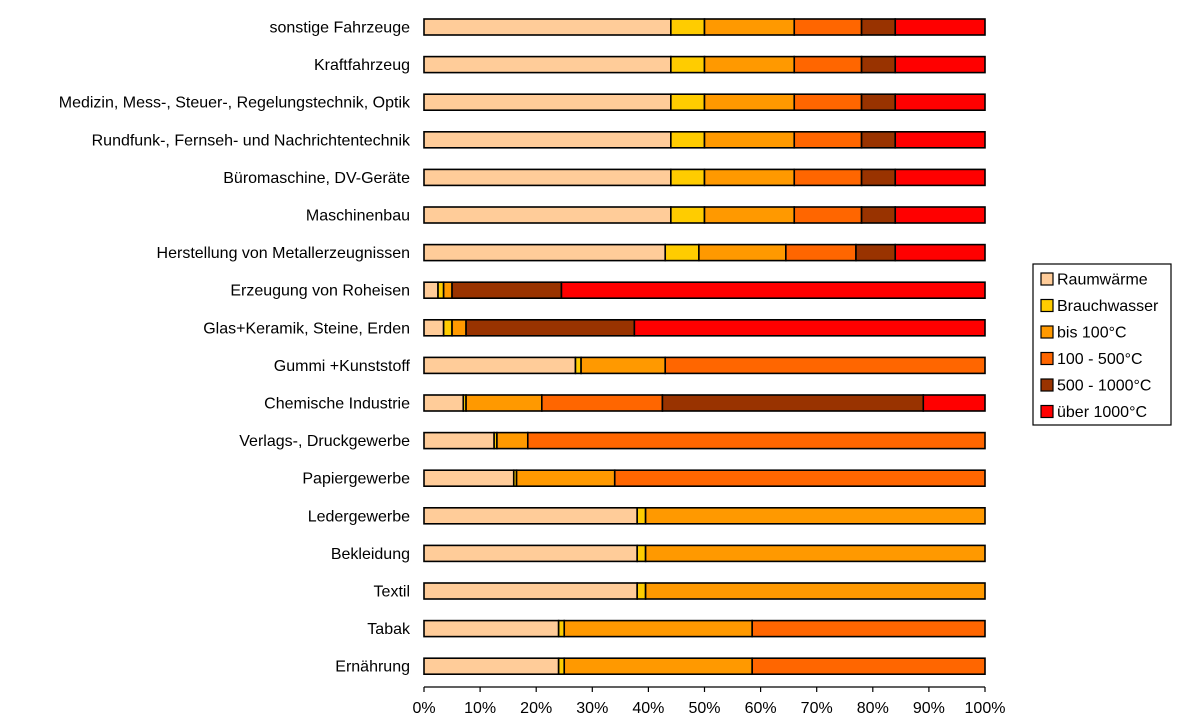 This screenshot has height=720, width=1177. I want to click on category-label: Büromaschine, DV-Geräte, so click(316, 178).